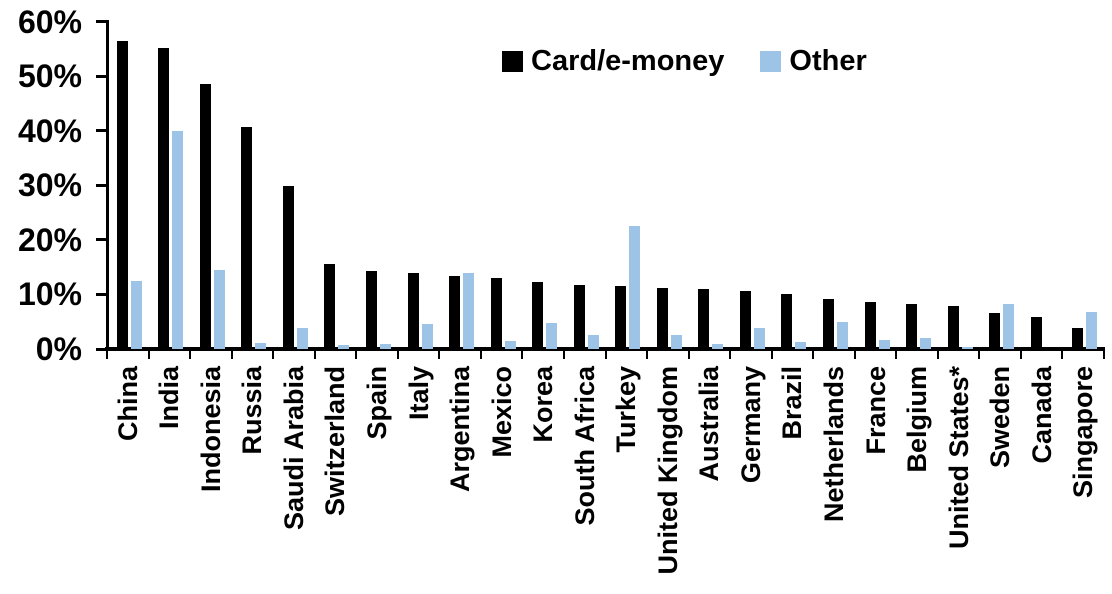 This screenshot has width=1112, height=594. Describe the element at coordinates (169, 398) in the screenshot. I see `x-axis-label: India` at that location.